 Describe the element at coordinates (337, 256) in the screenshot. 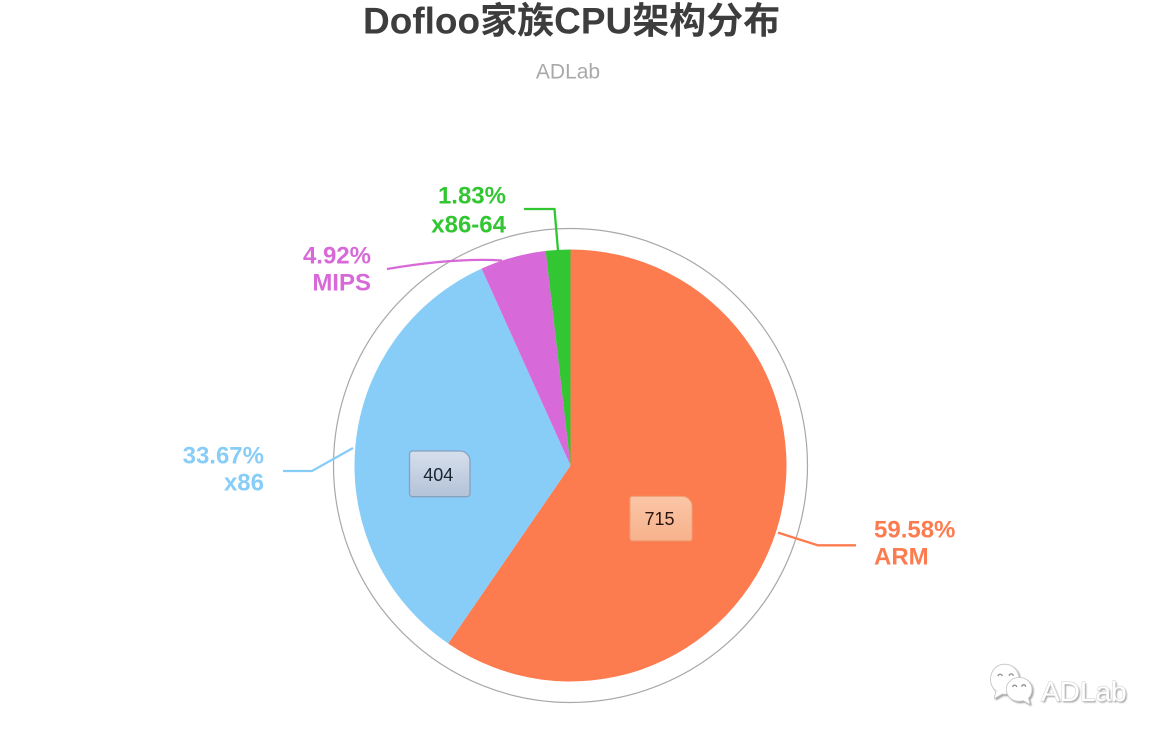

I see `svg-text: 4.92%` at that location.